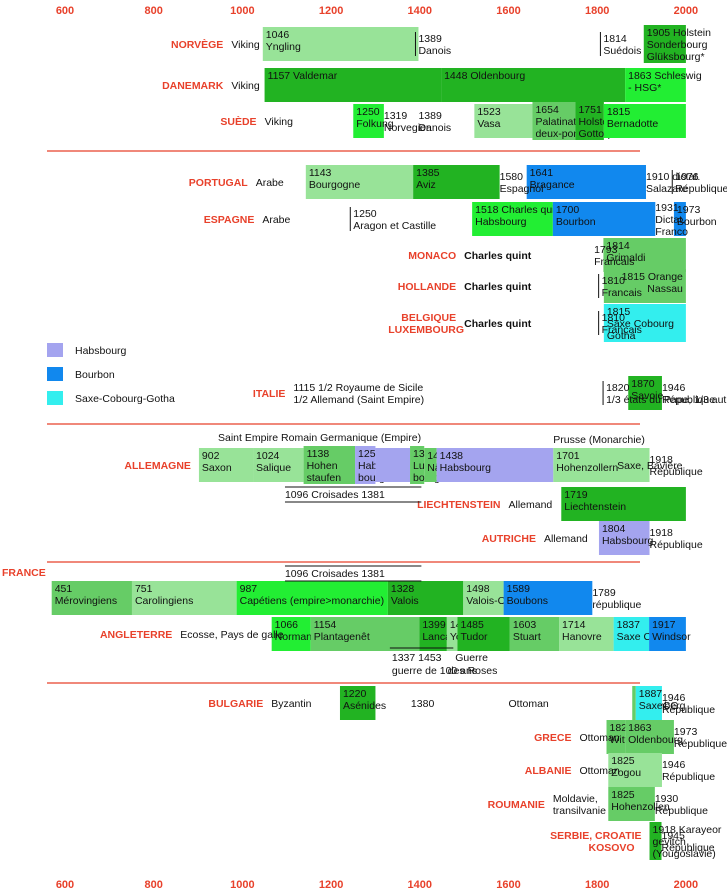 This screenshot has width=727, height=892. Describe the element at coordinates (269, 394) in the screenshot. I see `country-name: ITALIE` at that location.